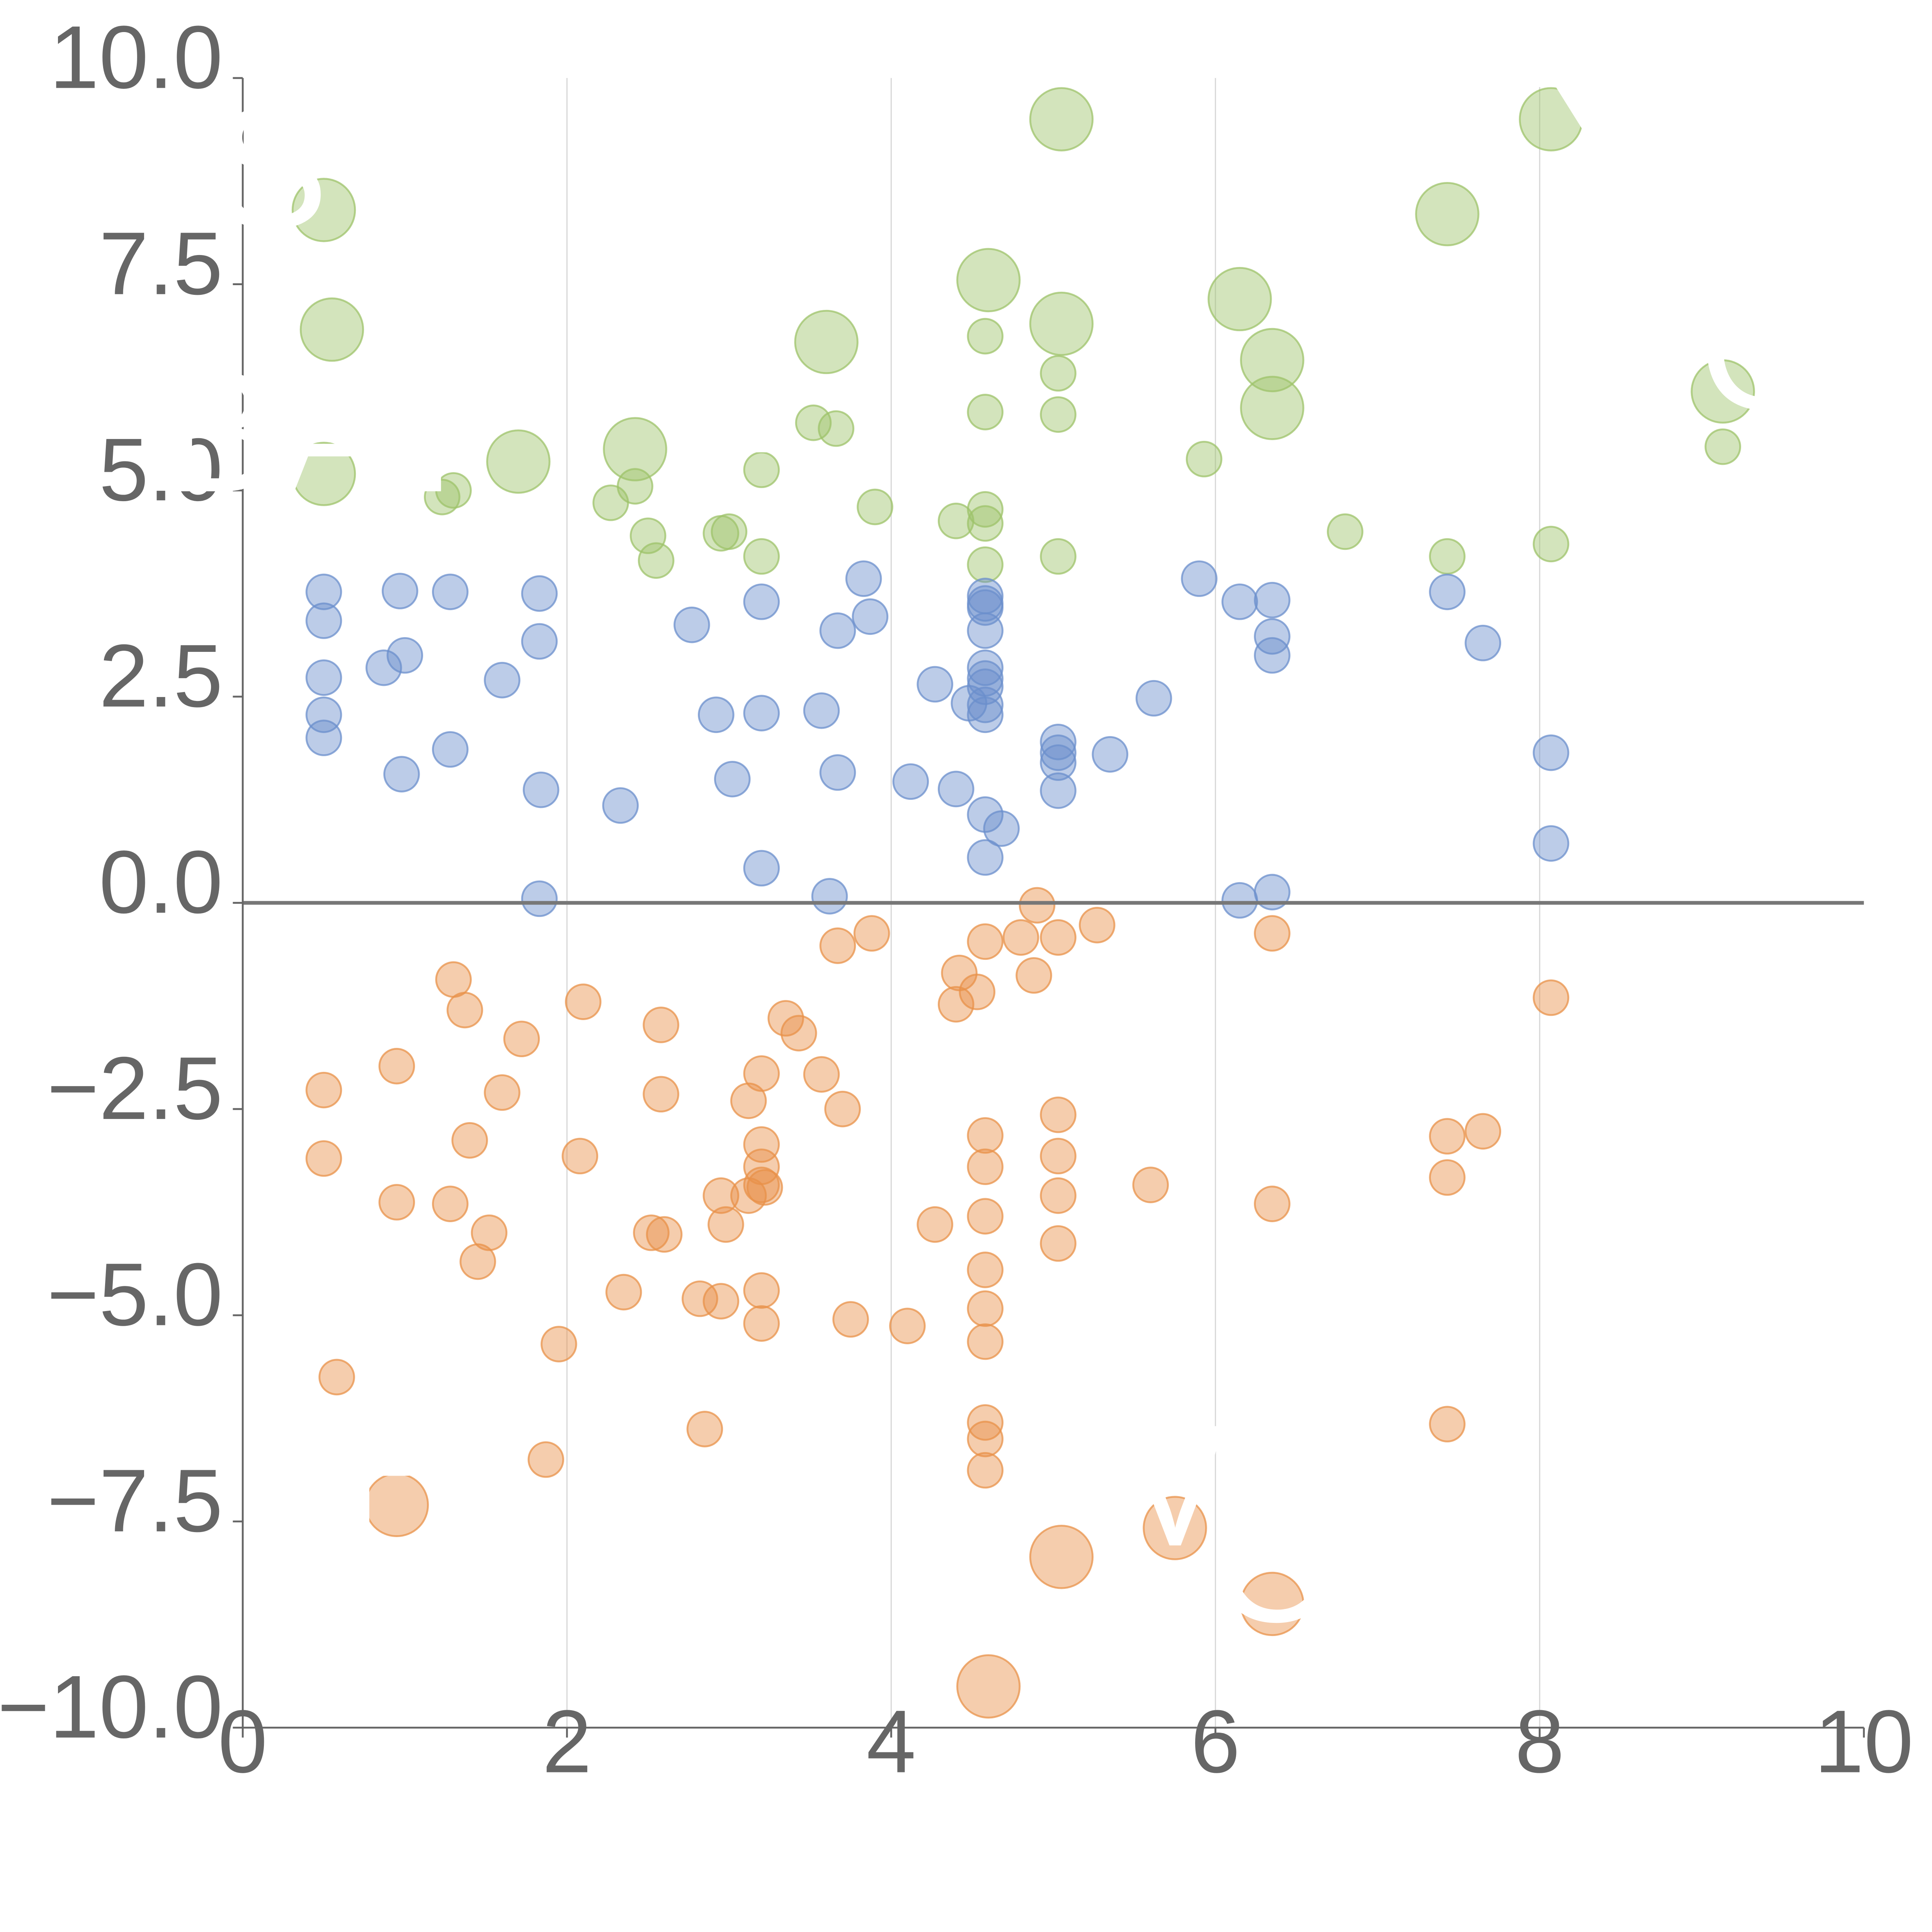 This screenshot has height=1932, width=1932. I want to click on y-tick-label: 7.5, so click(161, 263).